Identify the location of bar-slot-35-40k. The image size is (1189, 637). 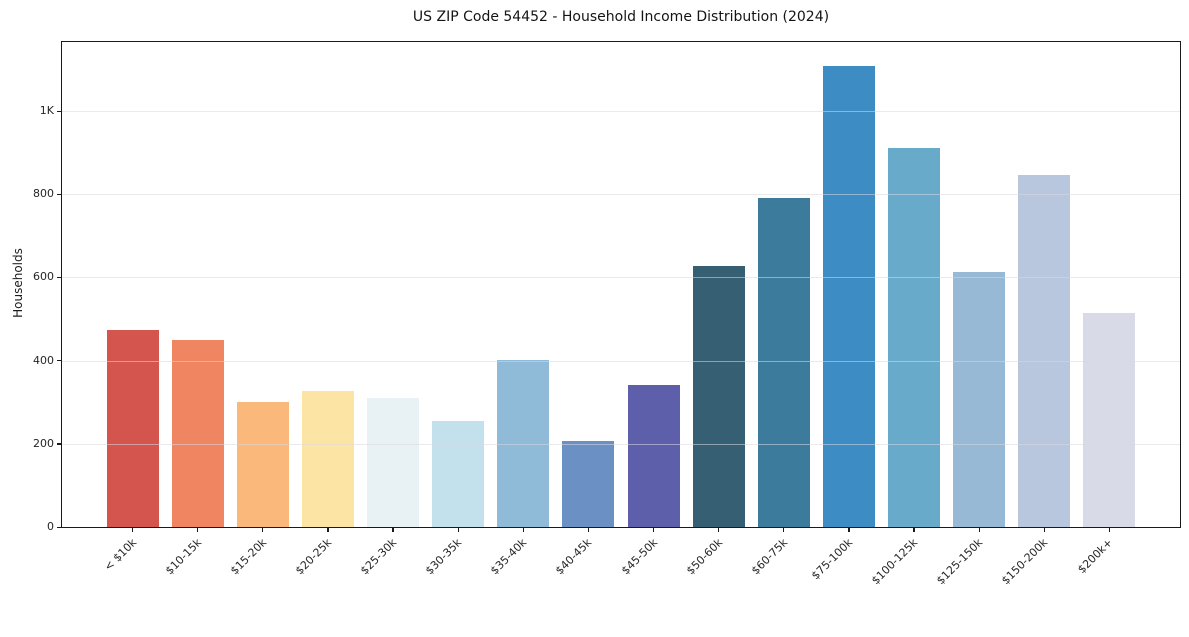
(523, 284).